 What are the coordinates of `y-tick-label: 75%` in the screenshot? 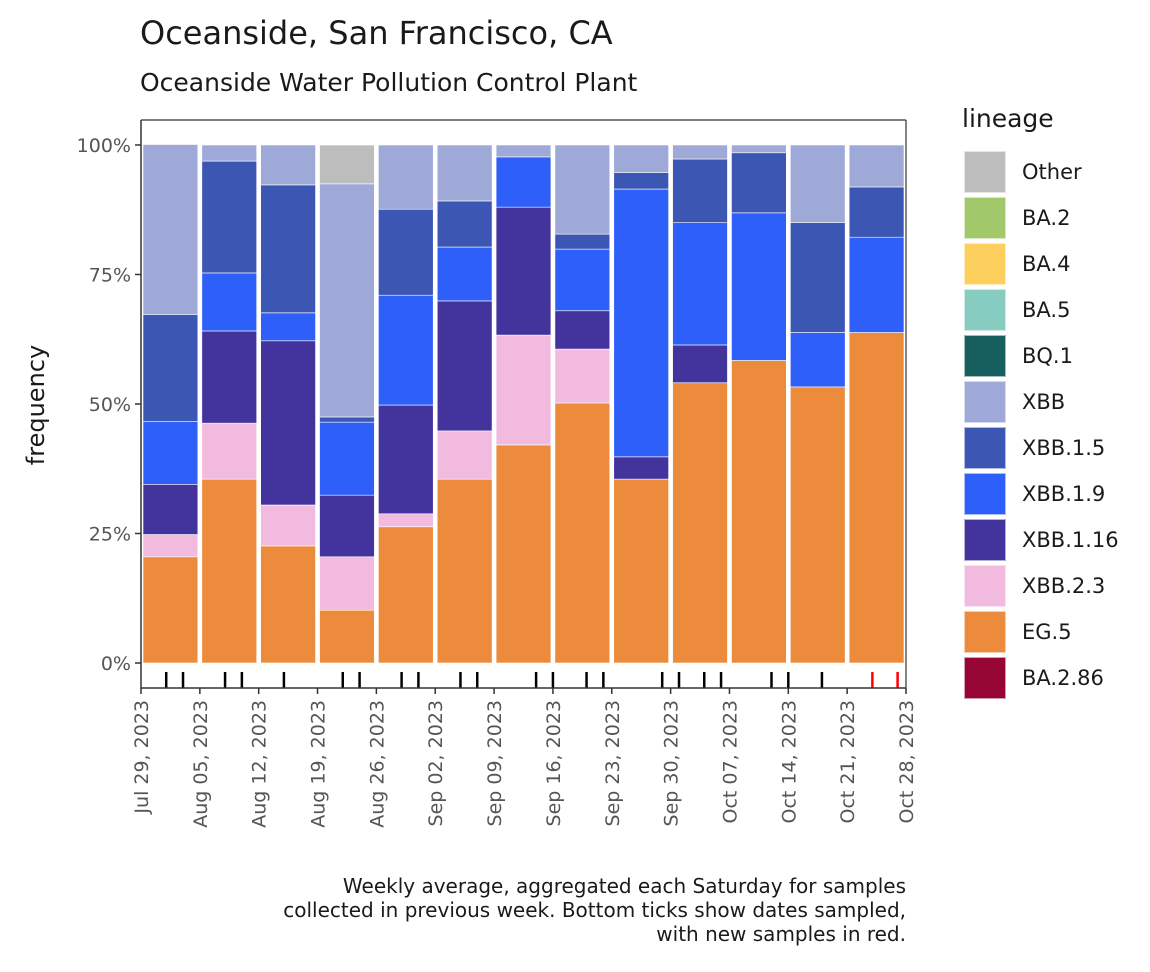 It's located at (110, 276).